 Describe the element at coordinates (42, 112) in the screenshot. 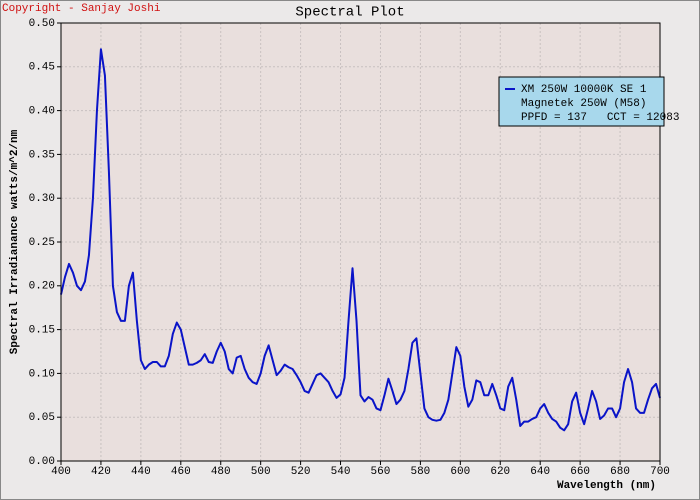

I see `y-tick-label: 0.40` at that location.